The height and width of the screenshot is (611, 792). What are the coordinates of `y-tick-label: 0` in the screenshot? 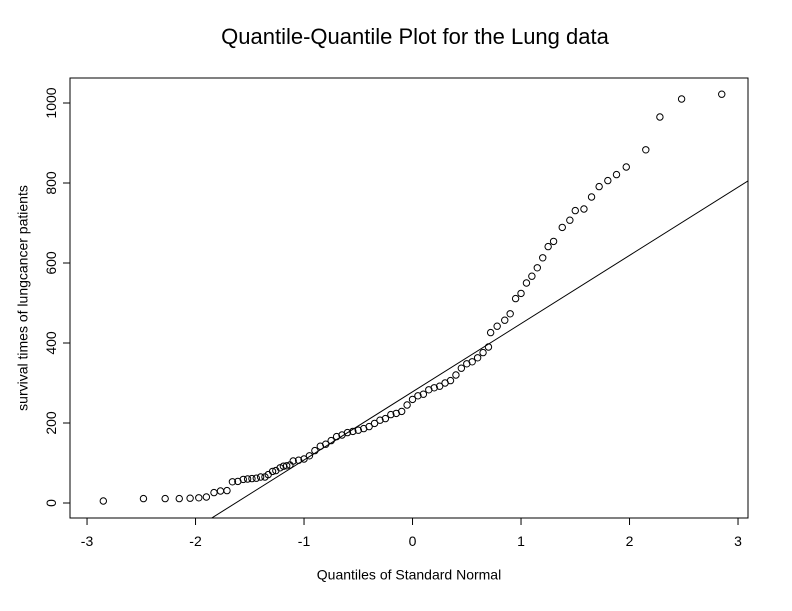 It's located at (51, 503).